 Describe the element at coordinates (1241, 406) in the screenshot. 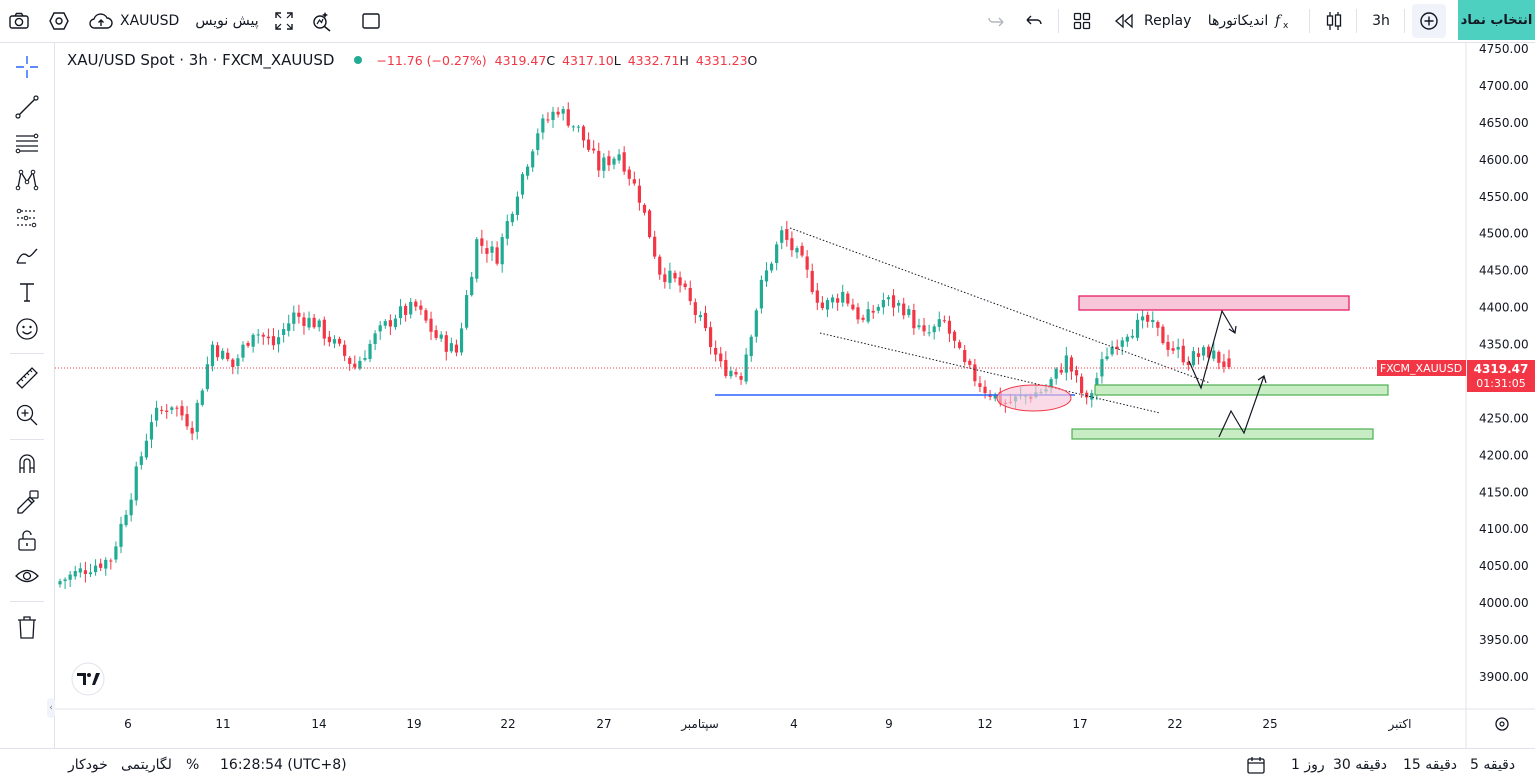

I see `projection-arrow-down-up` at that location.